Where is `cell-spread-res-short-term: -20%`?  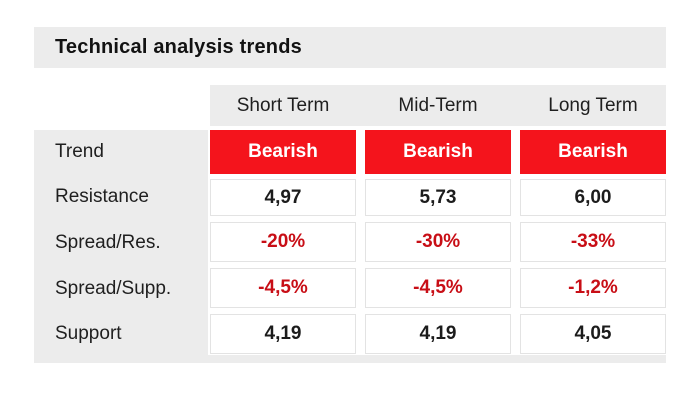 cell-spread-res-short-term: -20% is located at coordinates (283, 242).